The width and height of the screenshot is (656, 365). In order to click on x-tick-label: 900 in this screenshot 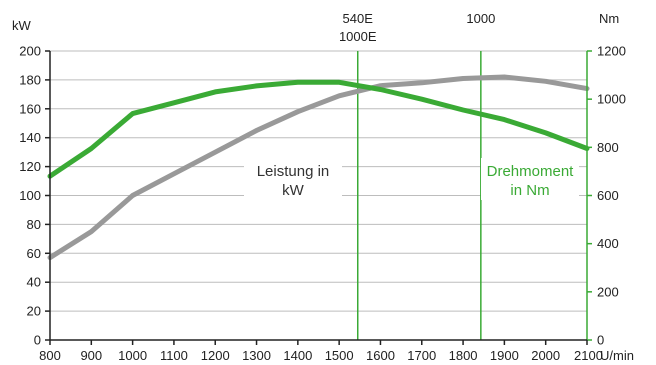, I will do `click(91, 355)`.